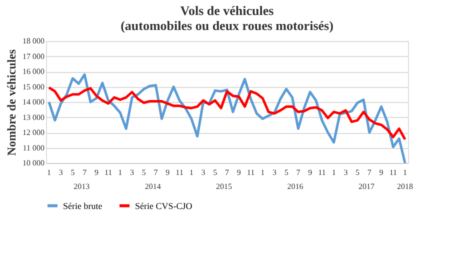 Image resolution: width=452 pixels, height=261 pixels. Describe the element at coordinates (33, 102) in the screenshot. I see `y-tick-label: 14 000` at that location.